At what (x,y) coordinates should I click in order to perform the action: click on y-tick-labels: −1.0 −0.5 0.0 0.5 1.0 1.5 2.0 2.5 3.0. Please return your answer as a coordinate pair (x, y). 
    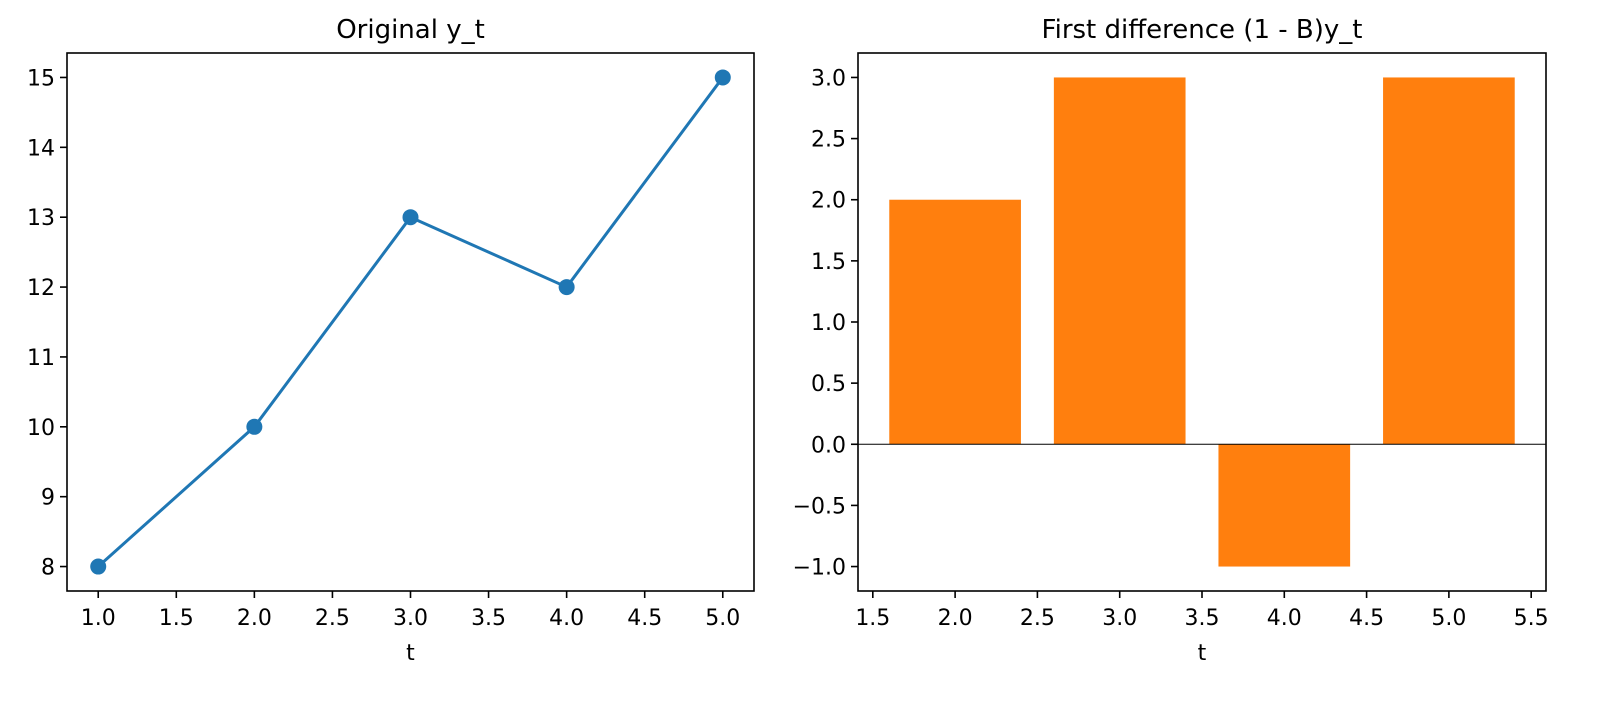
    Looking at the image, I should click on (825, 323).